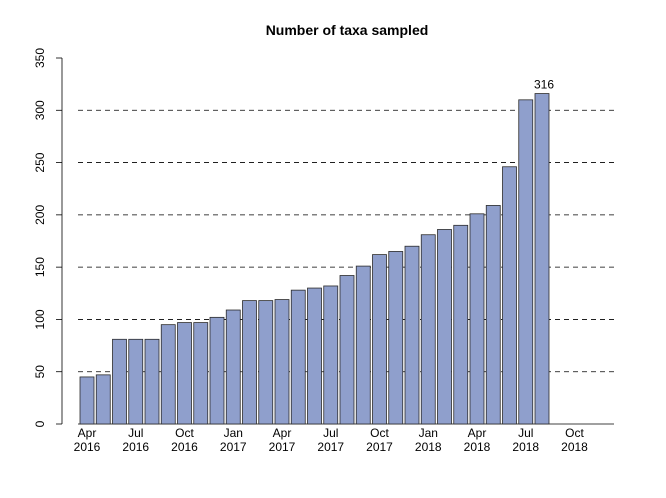 The image size is (666, 498). Describe the element at coordinates (48, 237) in the screenshot. I see `y-axis: 0 50 100 150 200 250 300 350` at that location.